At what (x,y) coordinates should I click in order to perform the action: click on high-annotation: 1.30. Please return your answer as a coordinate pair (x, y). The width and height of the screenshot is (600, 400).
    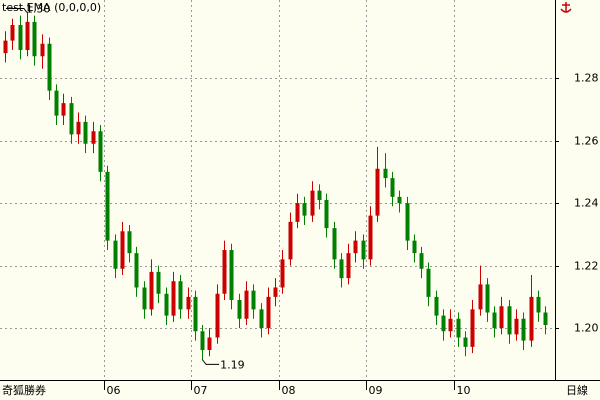
    Looking at the image, I should click on (38, 9).